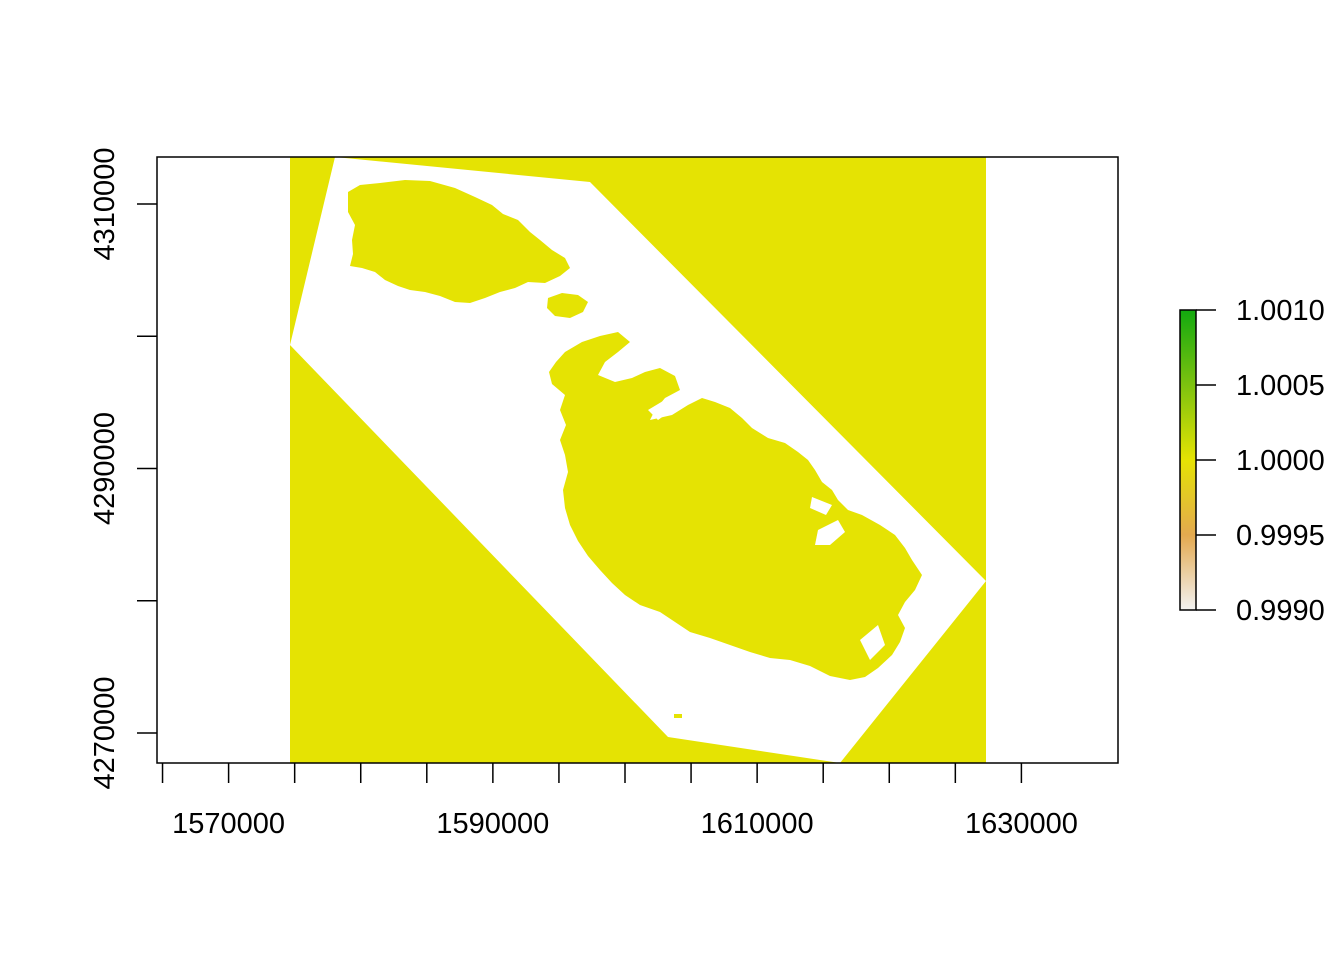  What do you see at coordinates (105, 204) in the screenshot?
I see `y-tick-label: 4310000` at bounding box center [105, 204].